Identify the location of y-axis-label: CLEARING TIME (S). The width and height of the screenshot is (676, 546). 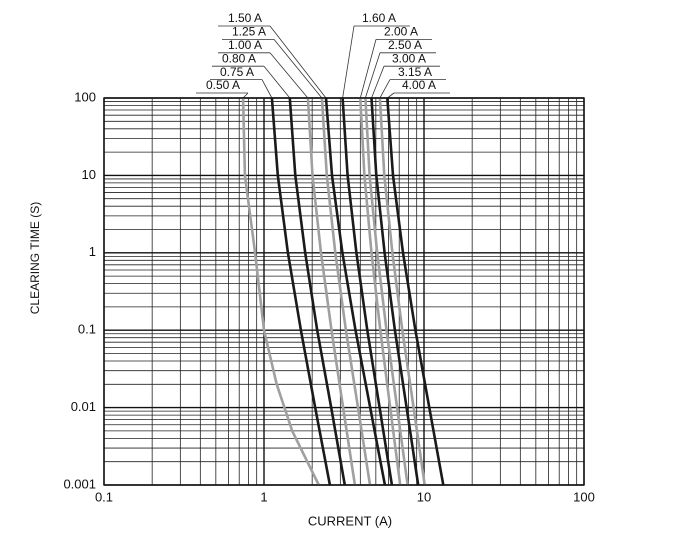
(35, 258).